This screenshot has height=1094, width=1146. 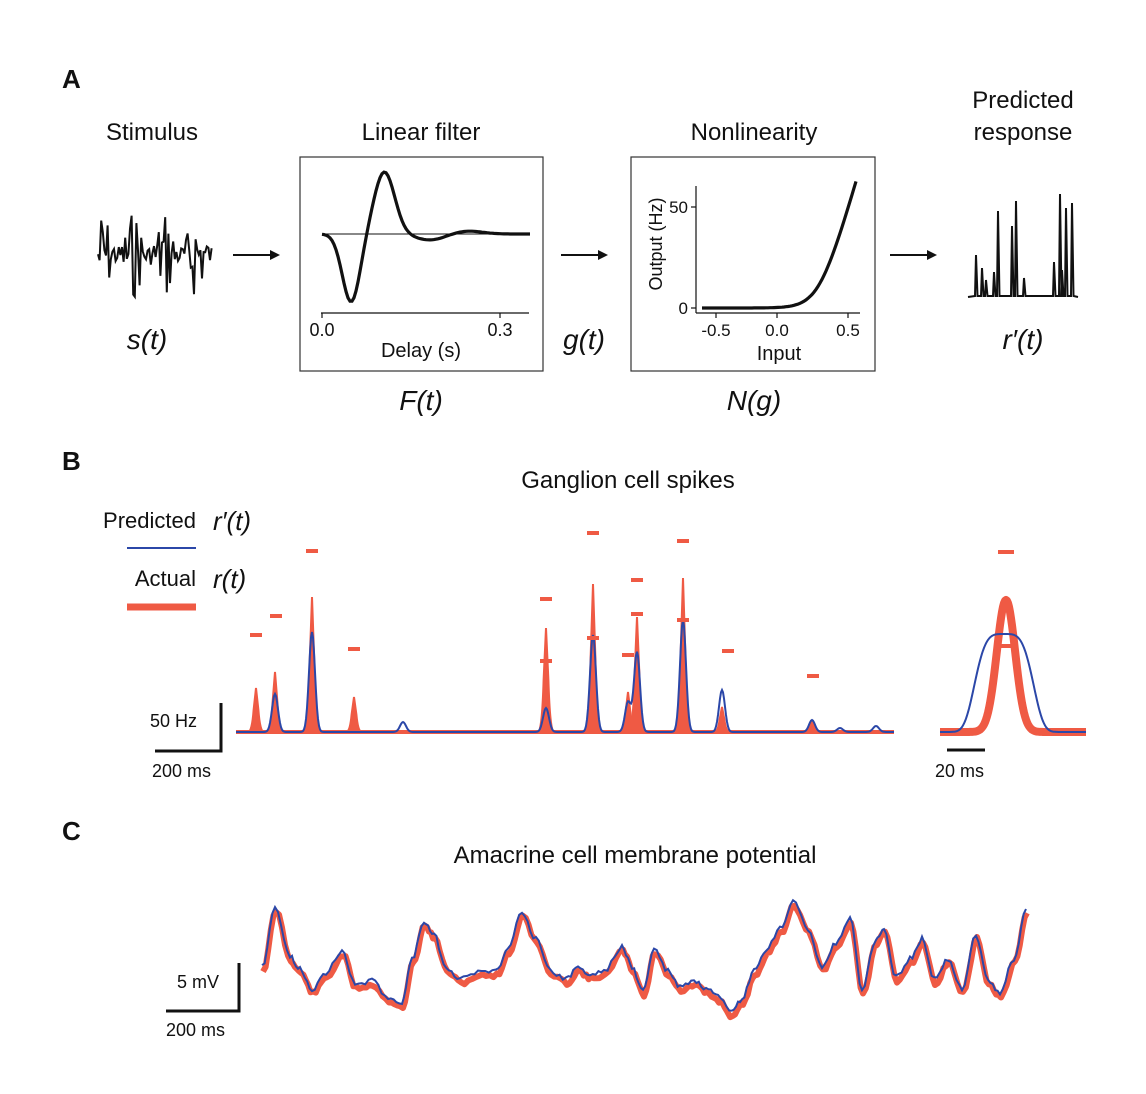 I want to click on linear-filter-box, so click(x=421, y=264).